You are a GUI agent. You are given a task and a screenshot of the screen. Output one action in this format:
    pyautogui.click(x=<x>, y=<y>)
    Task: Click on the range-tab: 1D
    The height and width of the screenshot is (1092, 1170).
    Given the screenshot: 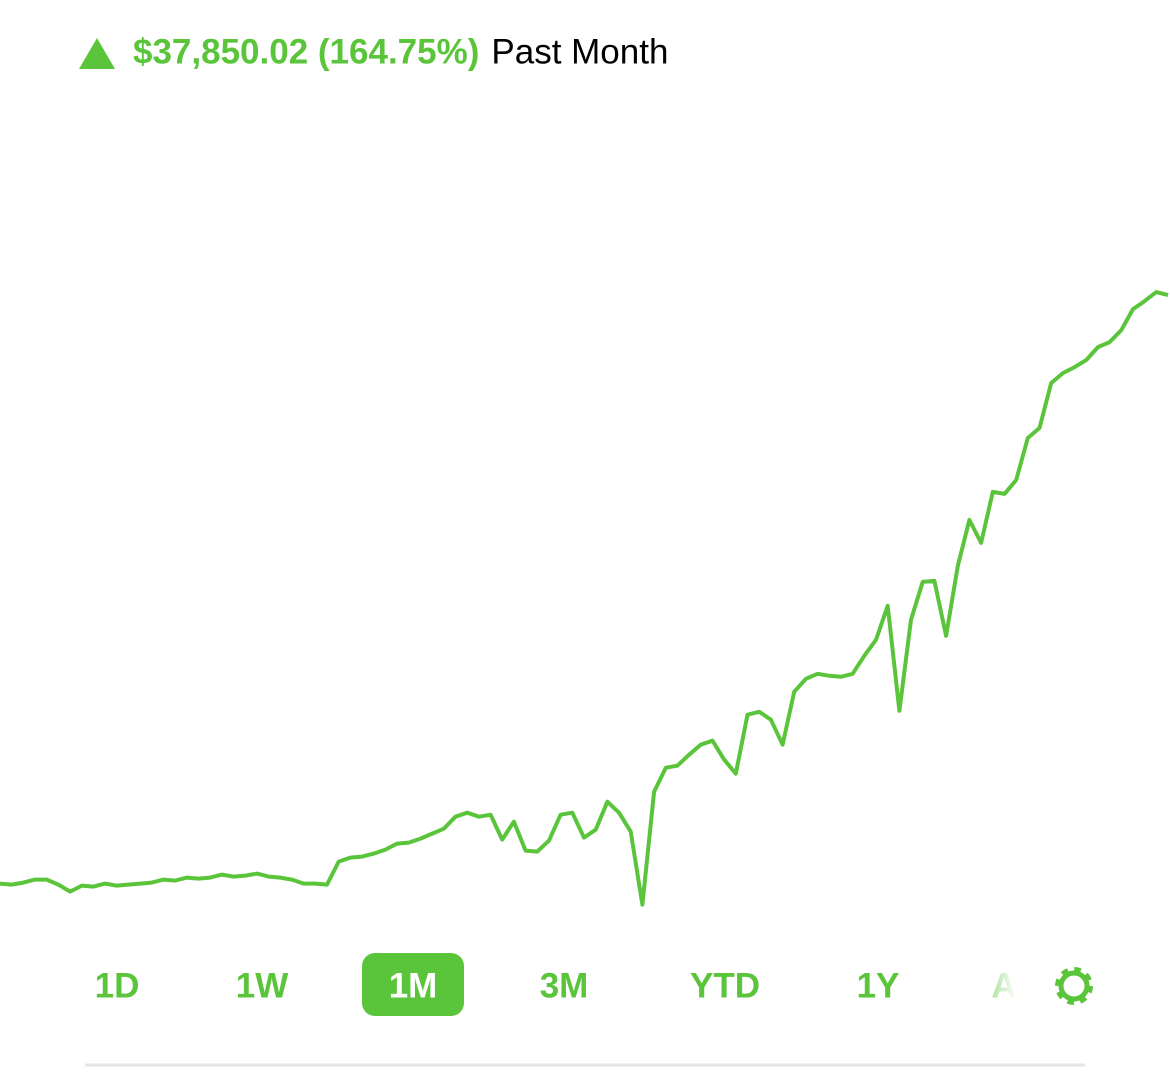 What is the action you would take?
    pyautogui.click(x=117, y=985)
    